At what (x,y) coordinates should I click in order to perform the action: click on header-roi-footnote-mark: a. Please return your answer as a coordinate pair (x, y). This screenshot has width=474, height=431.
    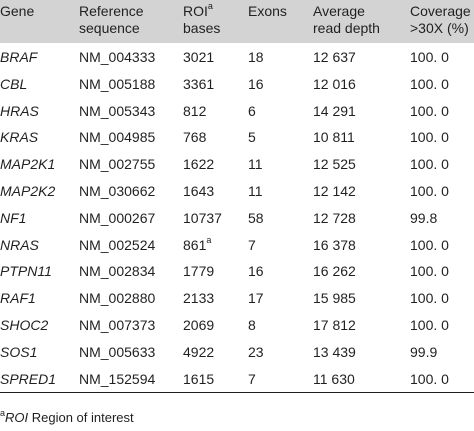
    Looking at the image, I should click on (210, 6).